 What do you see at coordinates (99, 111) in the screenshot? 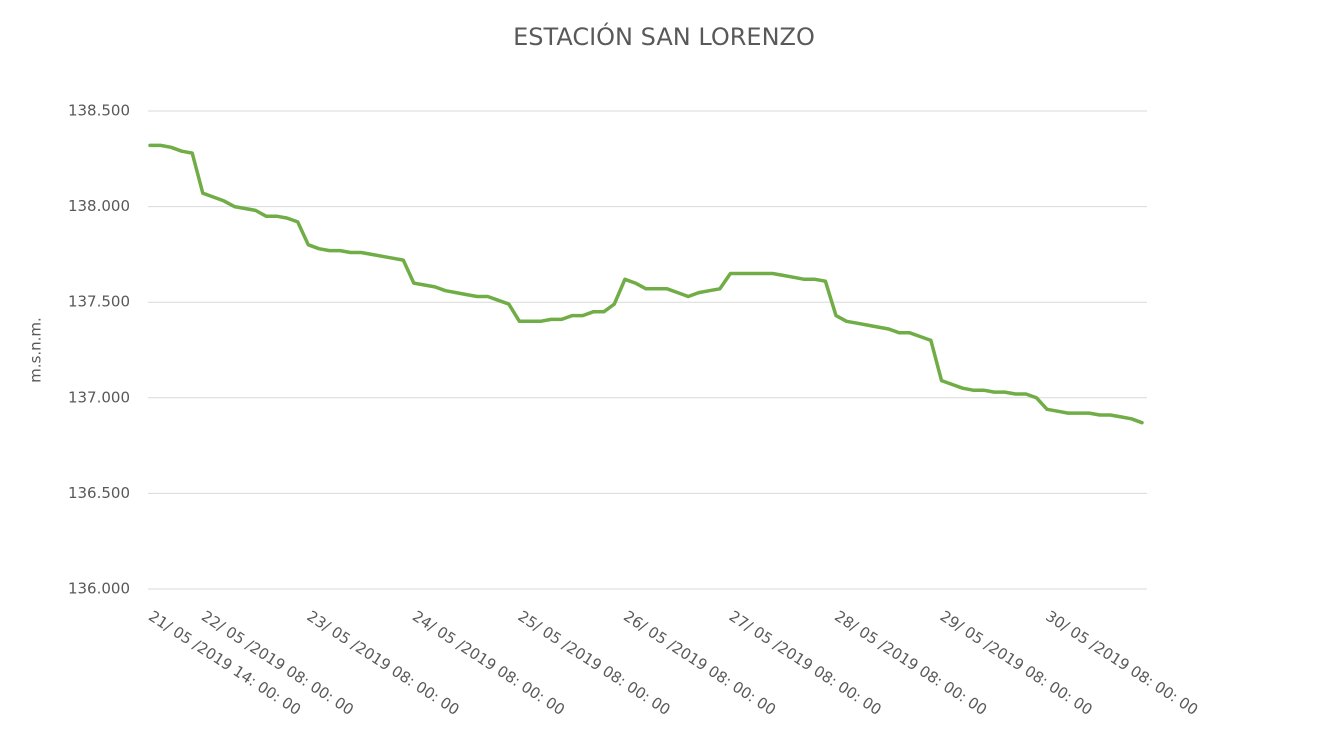
I see `y-tick-label: 138.500` at bounding box center [99, 111].